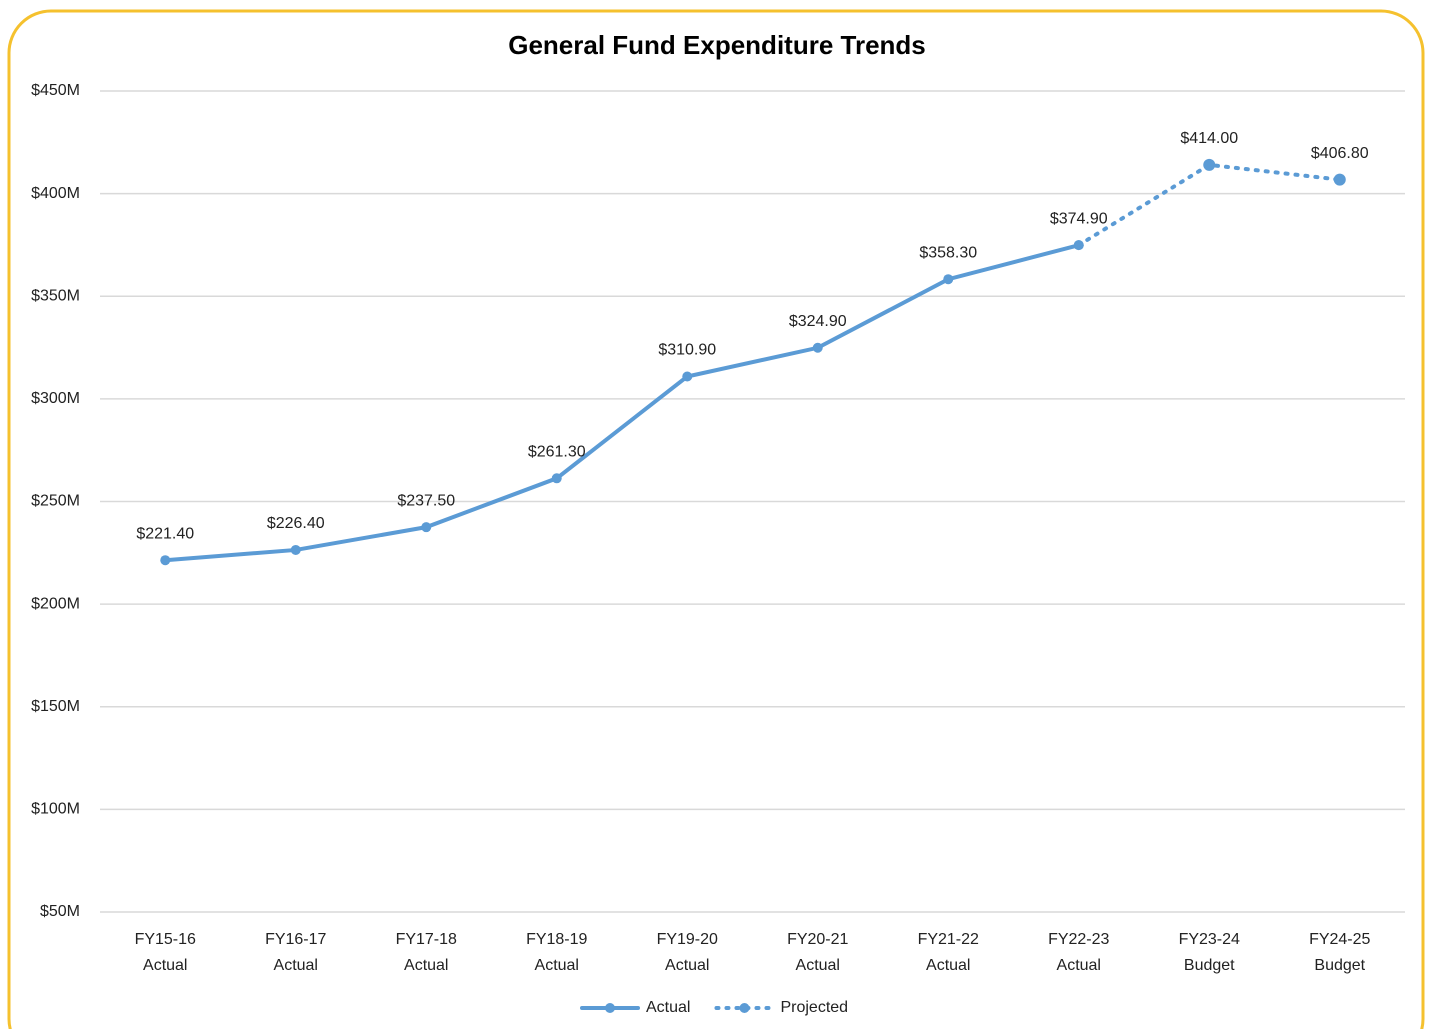  What do you see at coordinates (948, 939) in the screenshot?
I see `x-tick-label: FY21-22` at bounding box center [948, 939].